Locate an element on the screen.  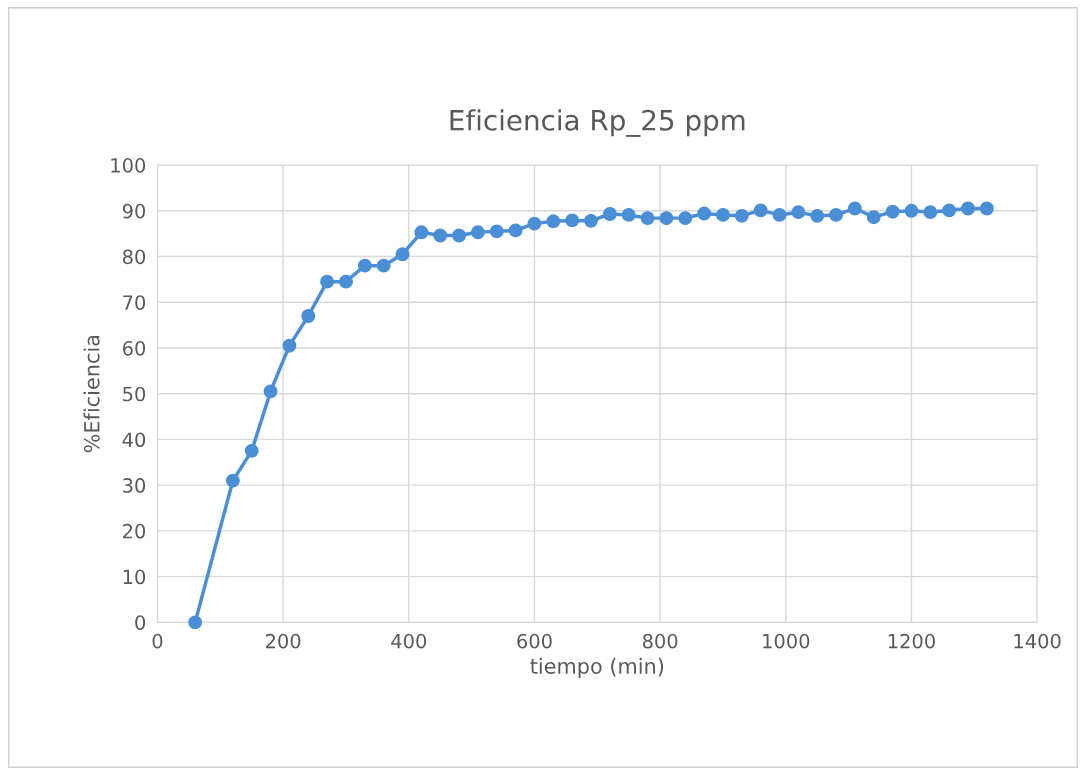
x-tick-label: 800 is located at coordinates (660, 641).